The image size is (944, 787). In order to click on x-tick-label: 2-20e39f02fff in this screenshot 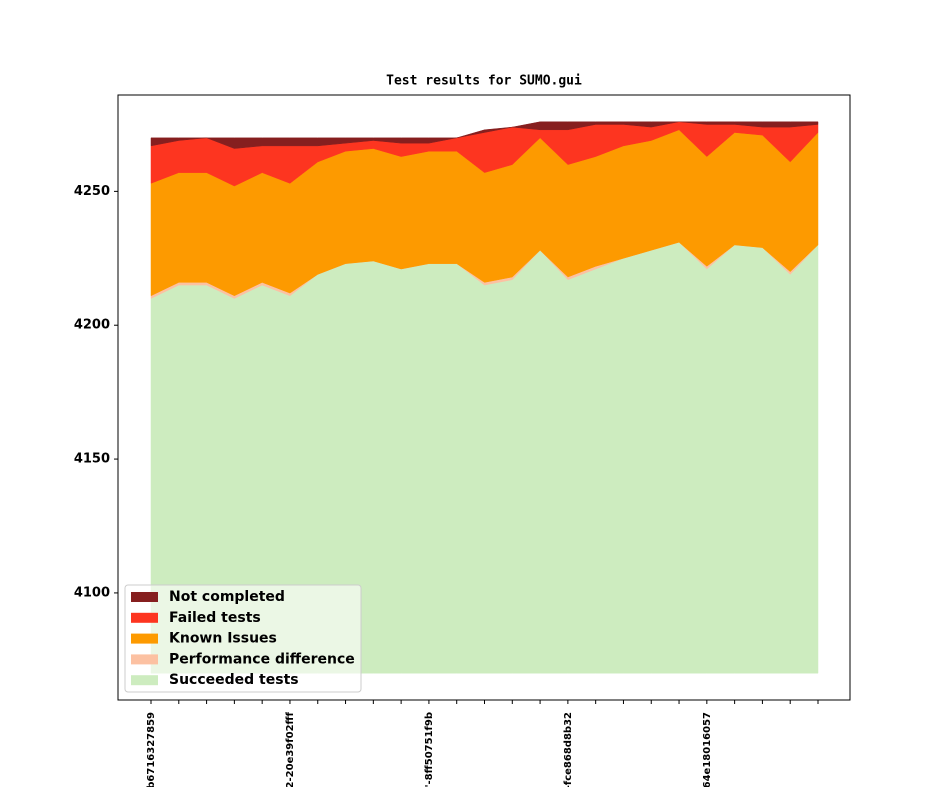, I will do `click(290, 749)`.